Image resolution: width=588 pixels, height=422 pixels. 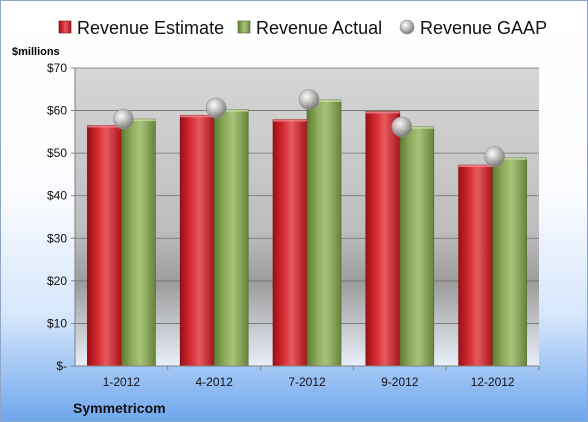 I want to click on legend-item-revenue-estimate: Revenue Estimate, so click(x=141, y=28).